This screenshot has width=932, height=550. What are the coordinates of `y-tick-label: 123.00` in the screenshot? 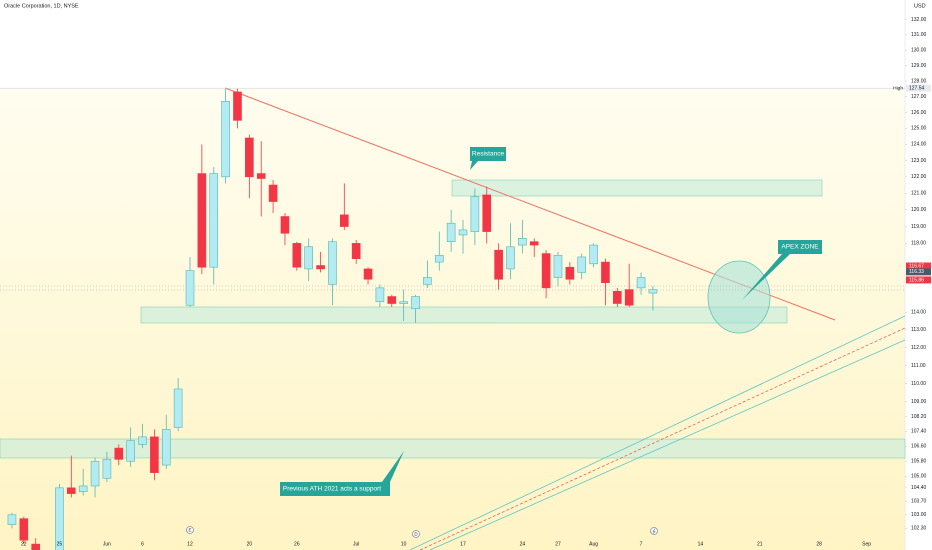 It's located at (919, 161).